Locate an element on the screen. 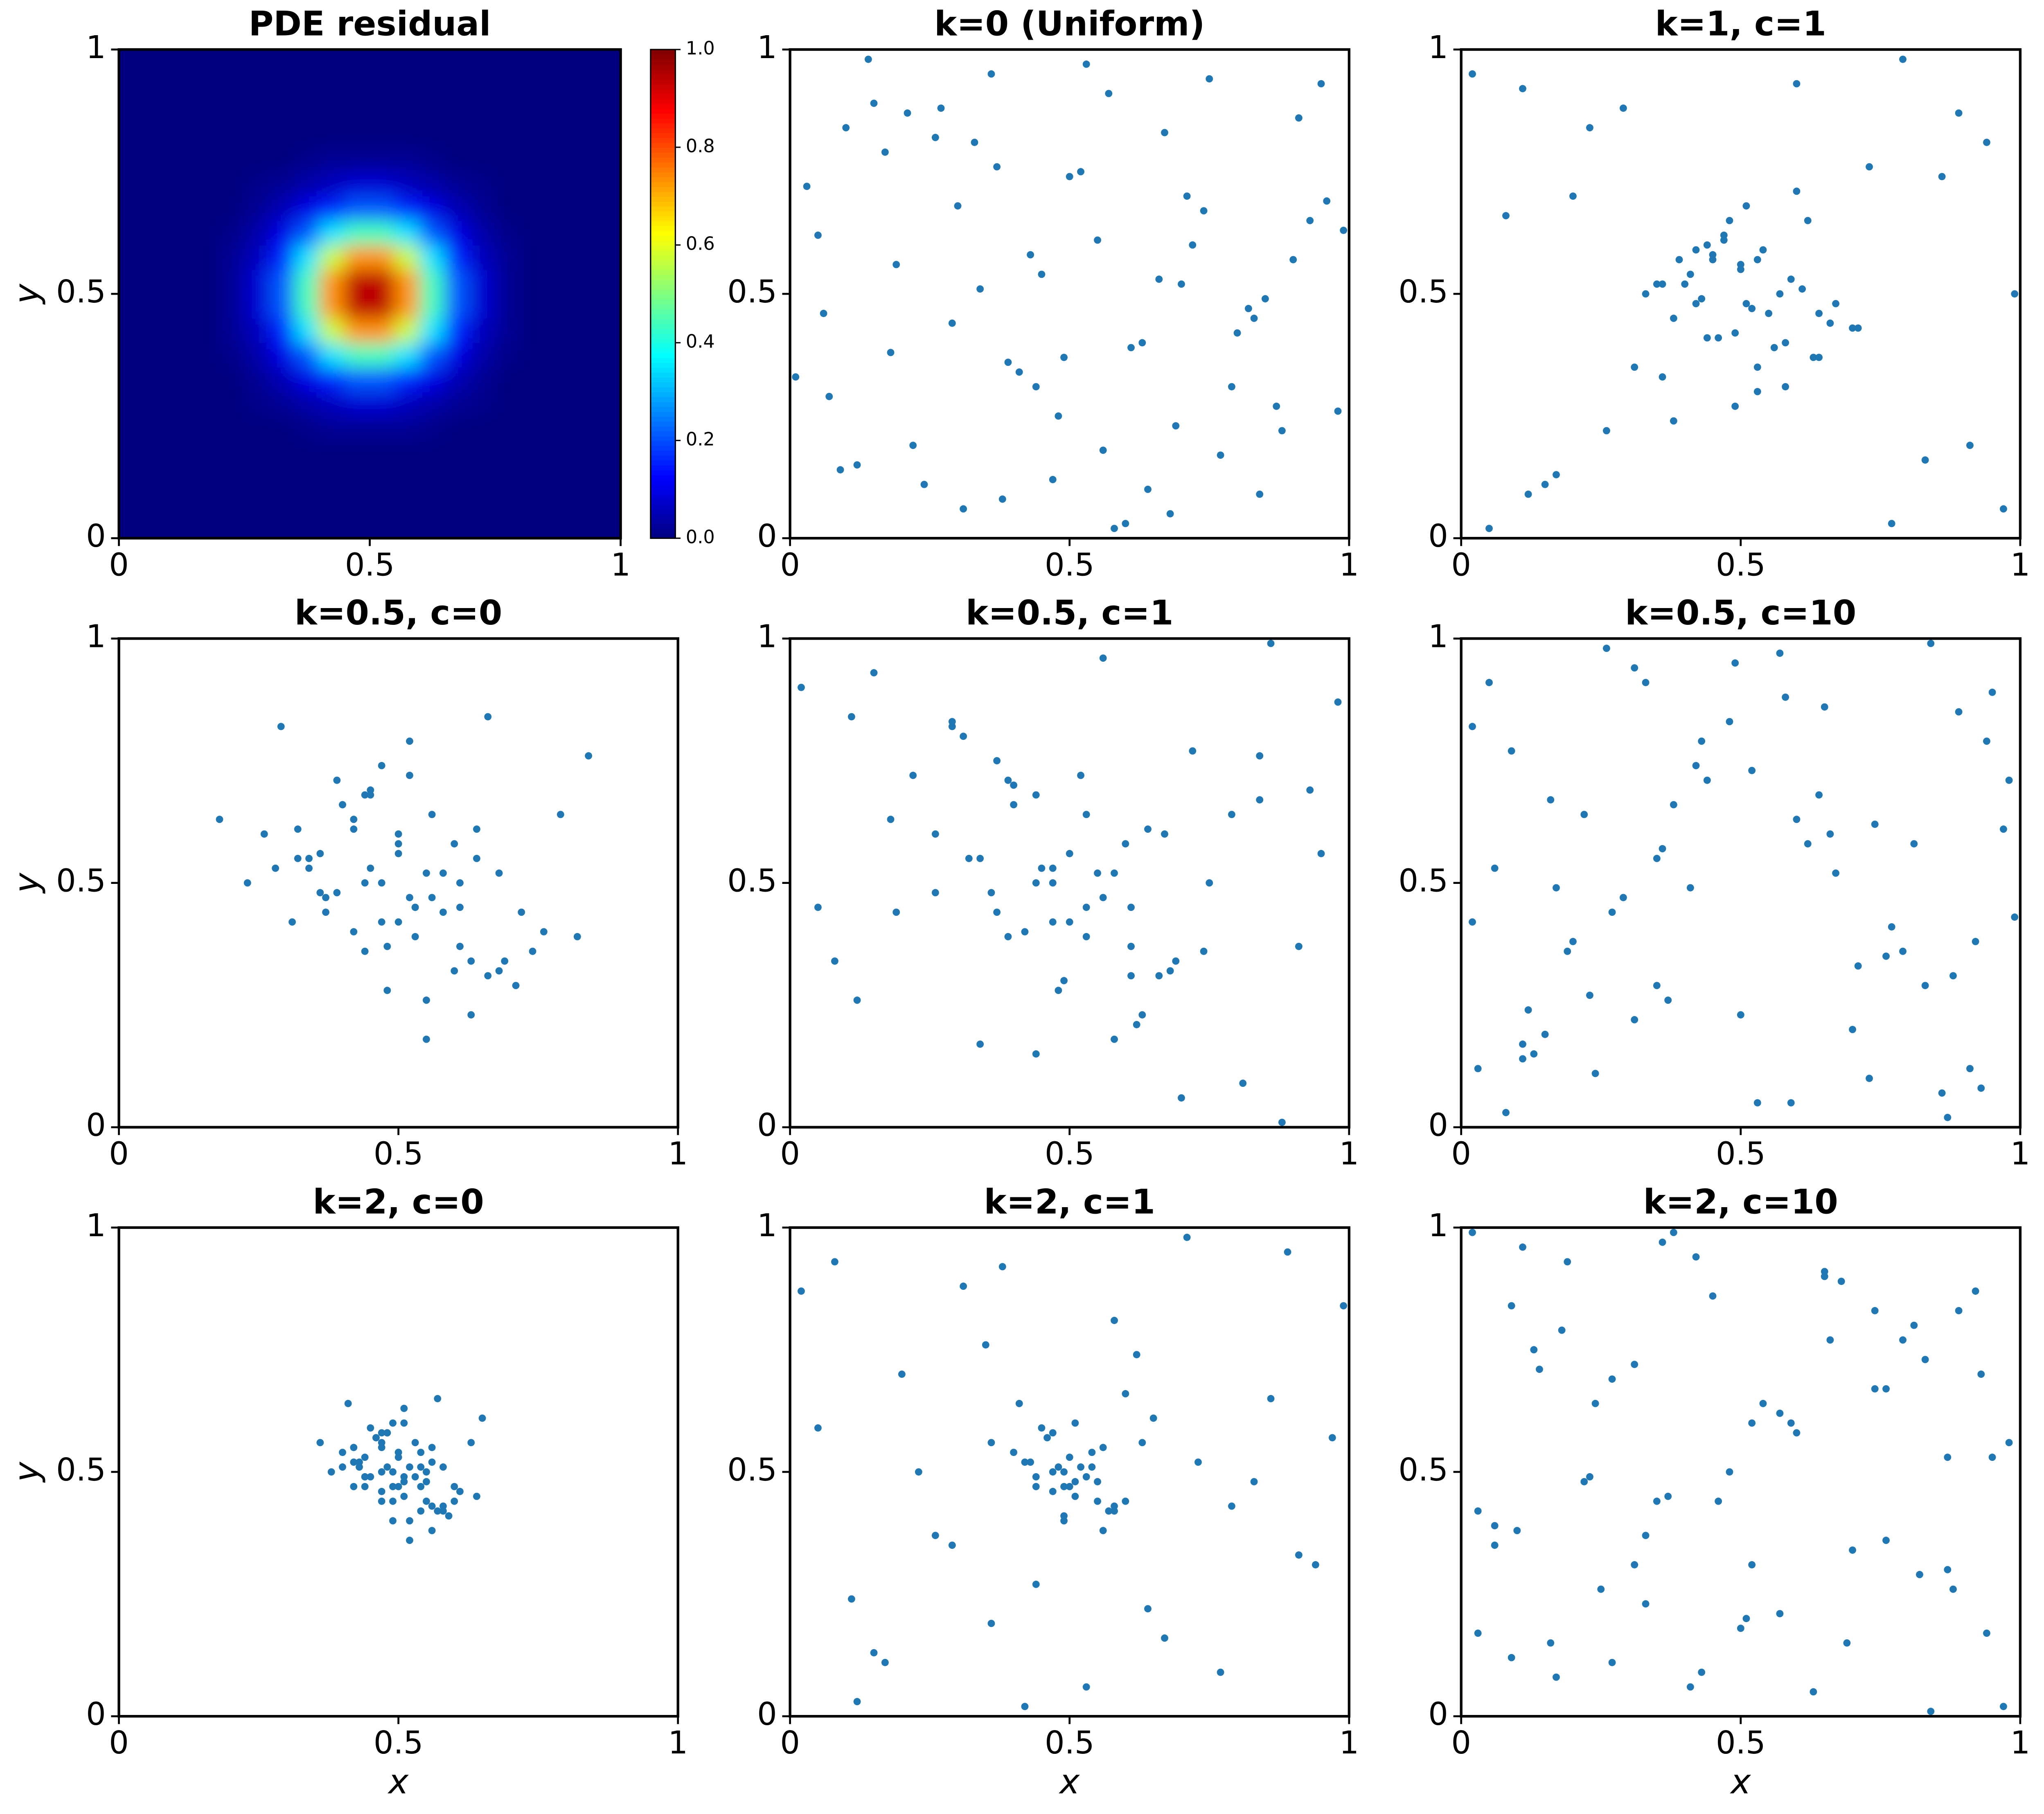 The image size is (2044, 1814). y-tick-label: 0.5 is located at coordinates (1423, 1470).